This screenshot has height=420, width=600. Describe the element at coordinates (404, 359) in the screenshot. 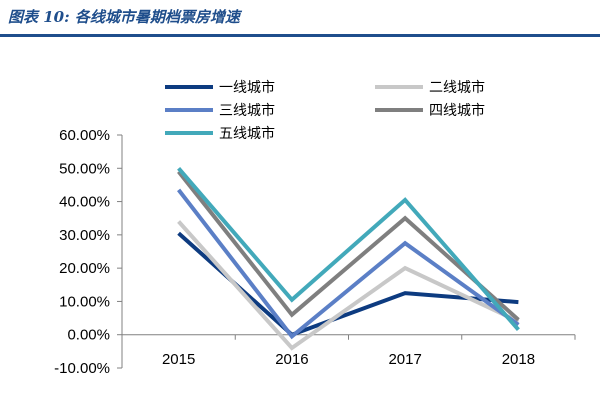

I see `x-tick-label: 2017` at that location.